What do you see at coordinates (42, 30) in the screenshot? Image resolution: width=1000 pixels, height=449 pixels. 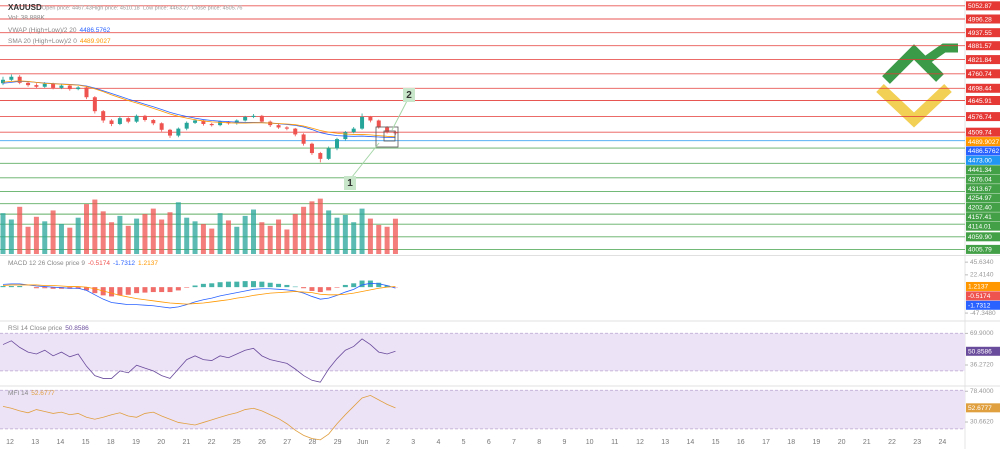 I see `indicator-name: VWAP (High+Low)/2 20` at bounding box center [42, 30].